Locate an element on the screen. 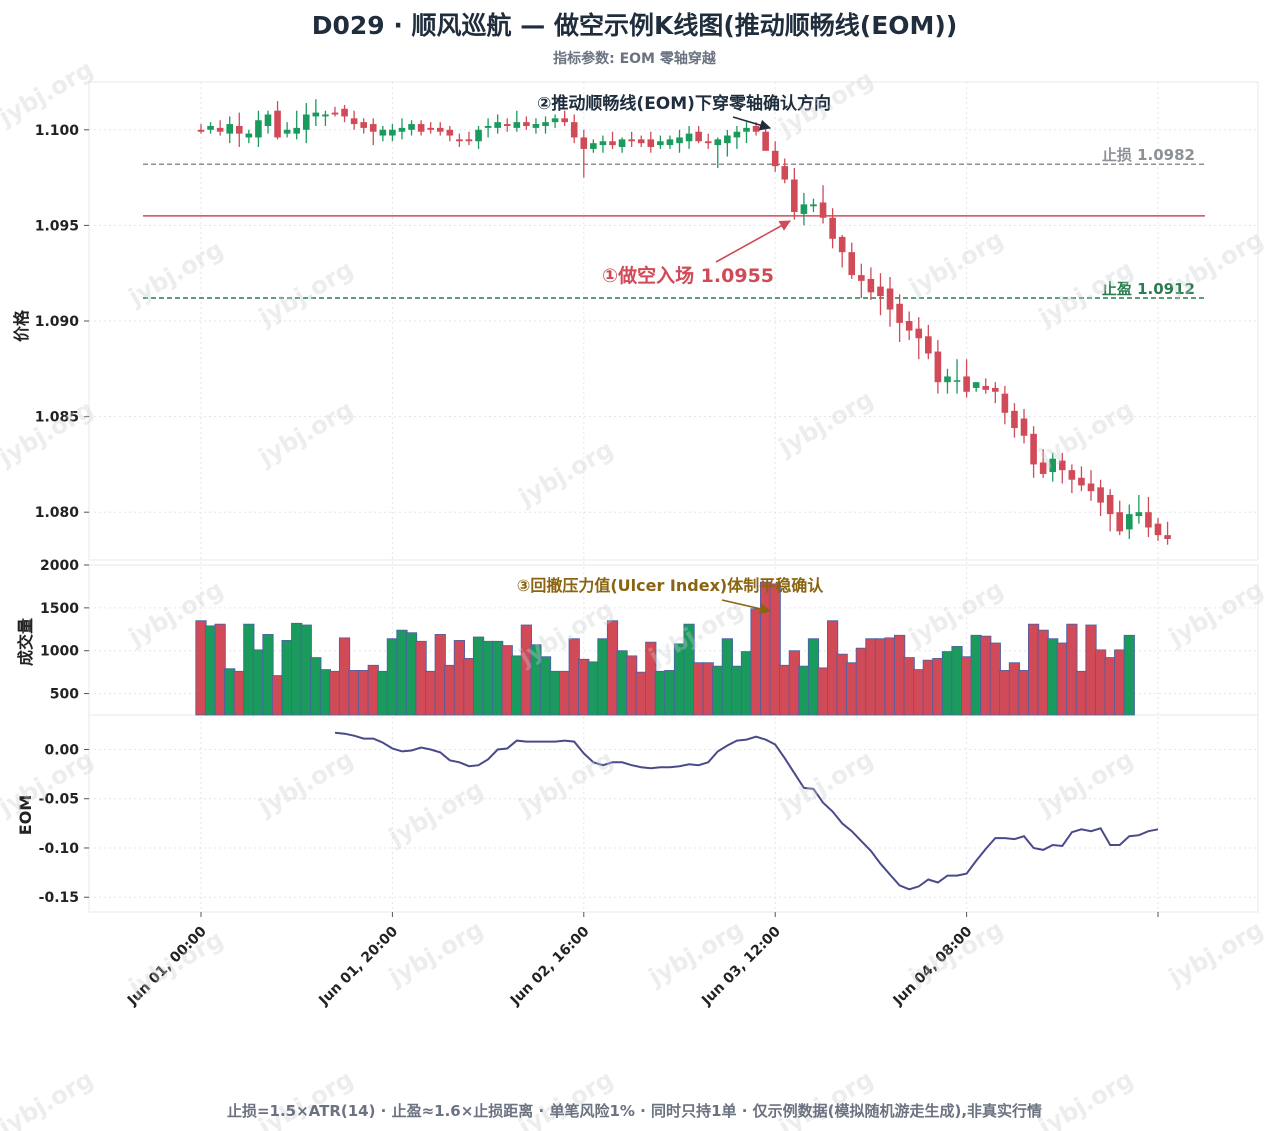  price-tick-label: 1.085 is located at coordinates (57, 418).